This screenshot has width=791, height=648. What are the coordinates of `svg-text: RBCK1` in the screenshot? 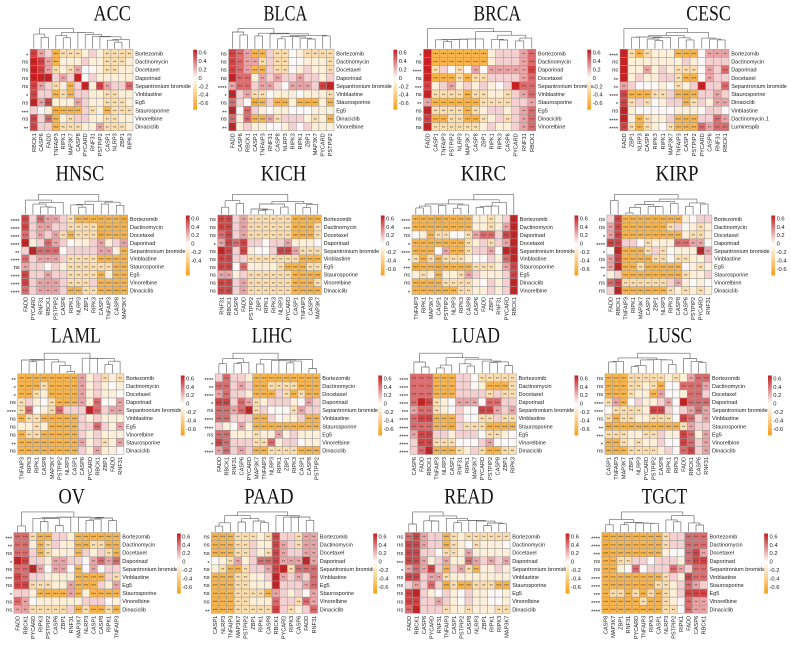 It's located at (515, 306).